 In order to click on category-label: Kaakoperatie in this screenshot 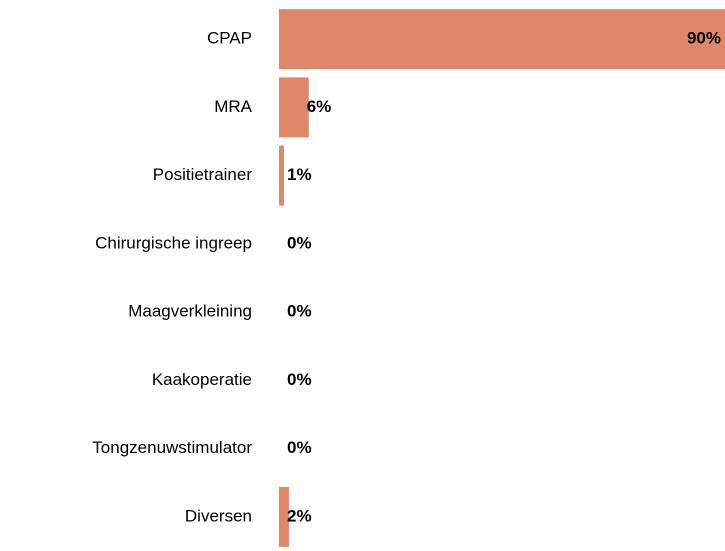, I will do `click(202, 379)`.